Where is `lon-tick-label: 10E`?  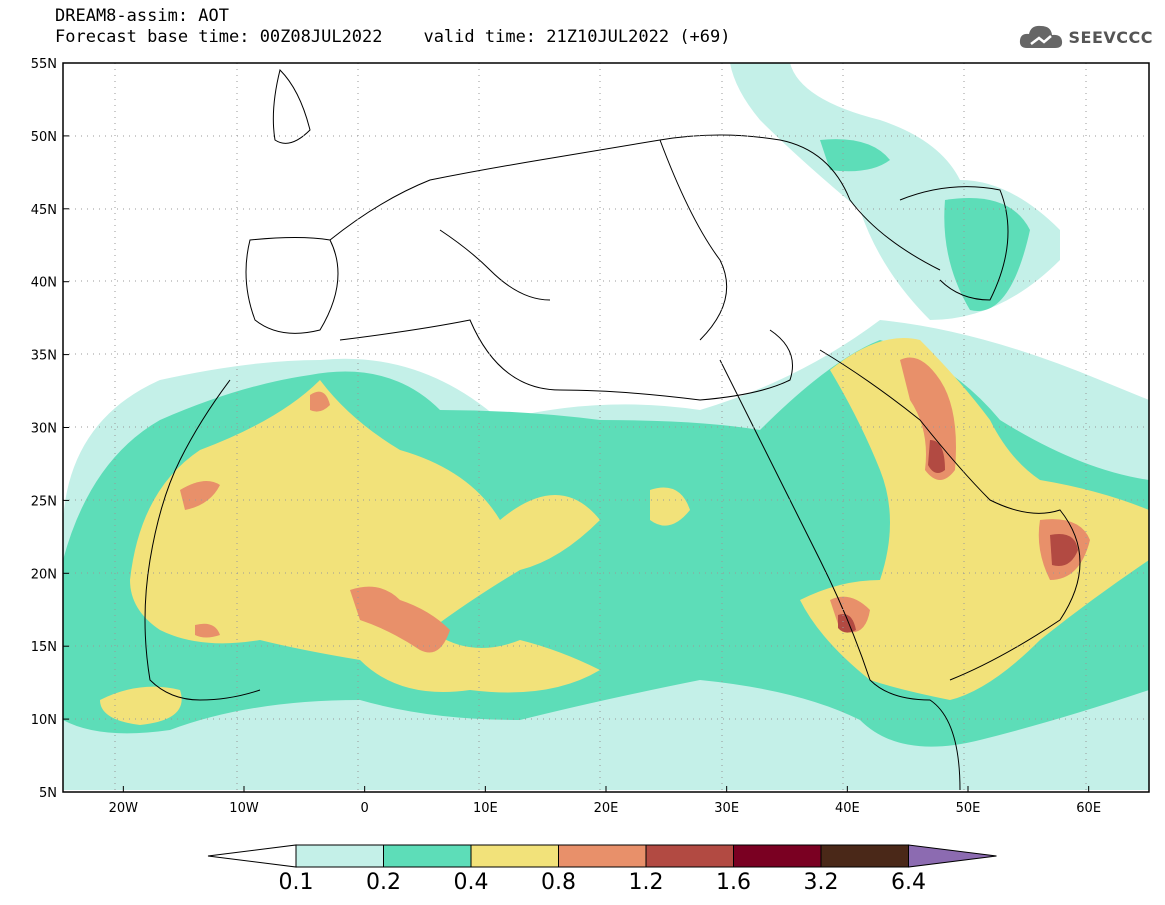 lon-tick-label: 10E is located at coordinates (485, 808).